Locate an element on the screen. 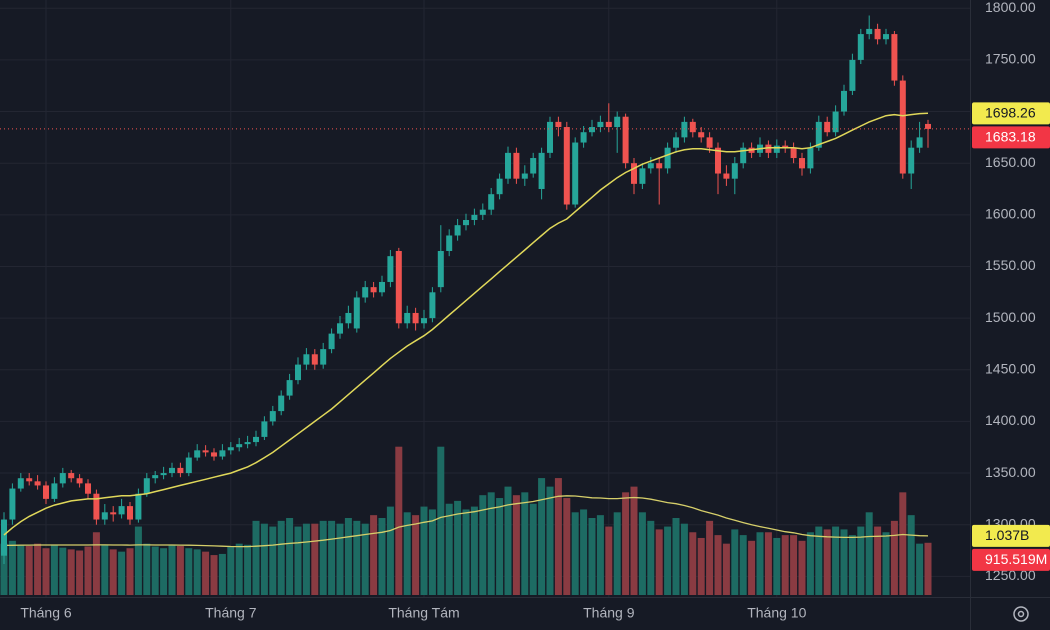  x-tick-label: Tháng Tám is located at coordinates (423, 613).